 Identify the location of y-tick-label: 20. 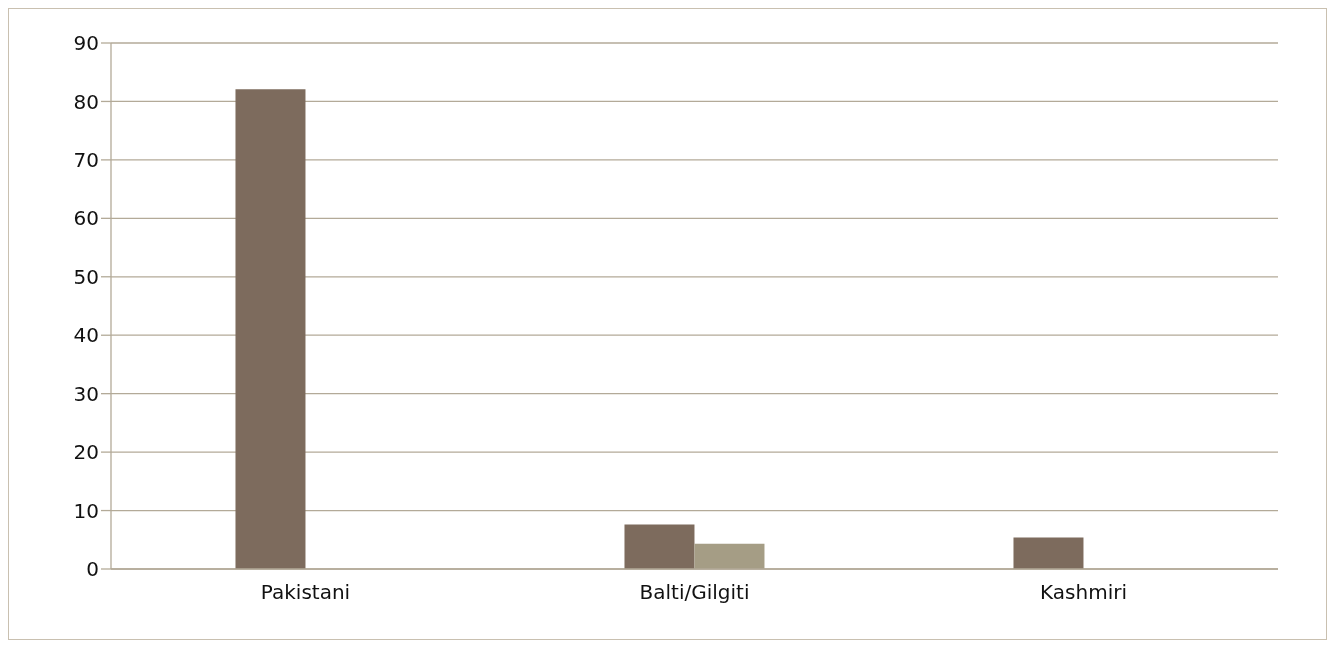
(86, 452).